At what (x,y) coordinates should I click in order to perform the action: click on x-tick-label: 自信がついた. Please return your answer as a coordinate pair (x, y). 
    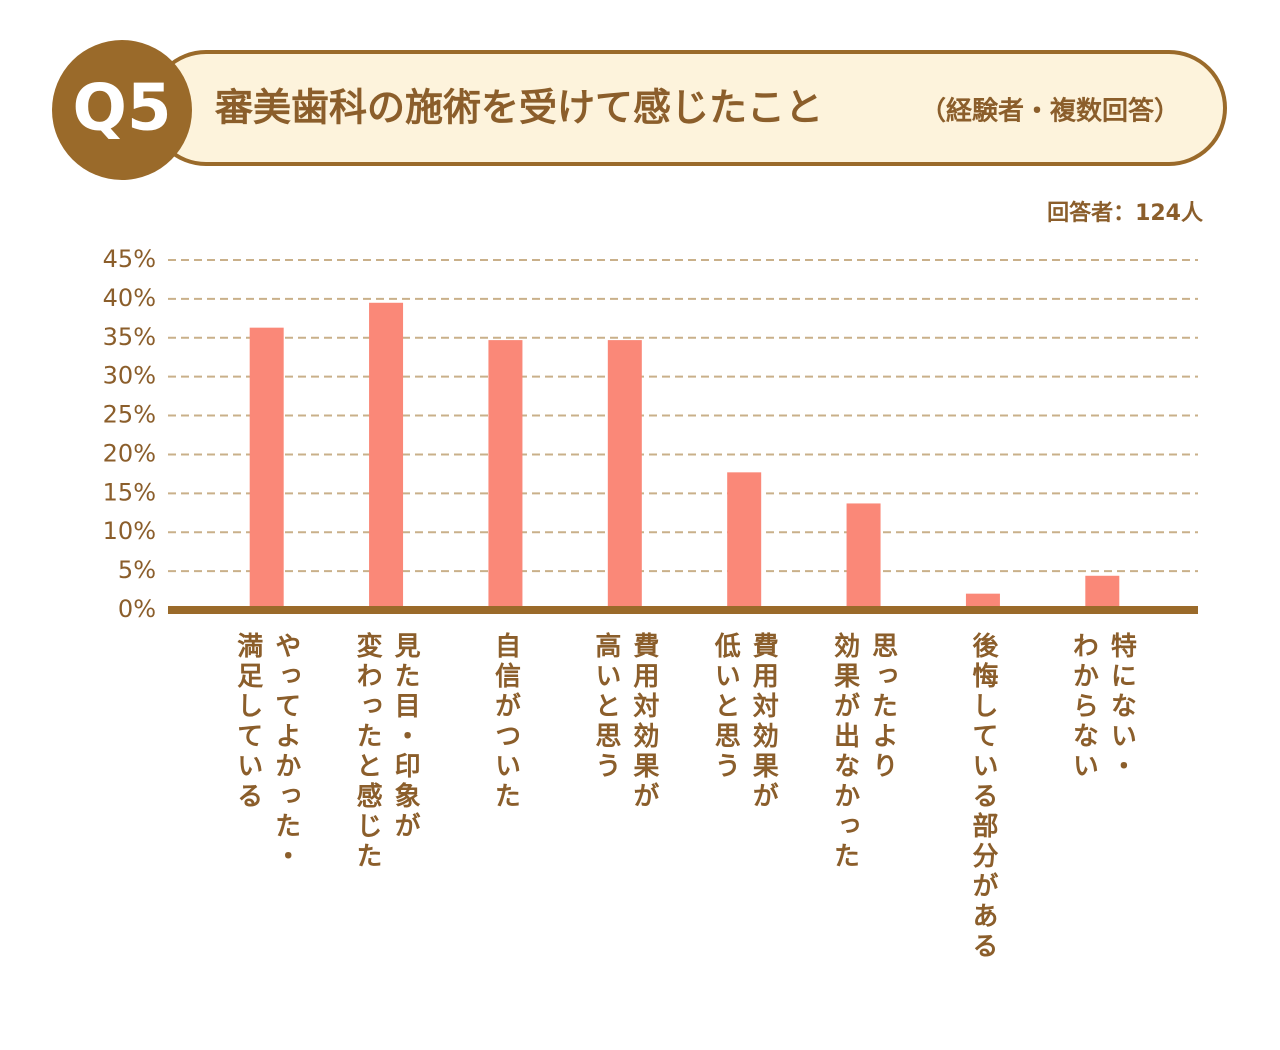
    Looking at the image, I should click on (505, 722).